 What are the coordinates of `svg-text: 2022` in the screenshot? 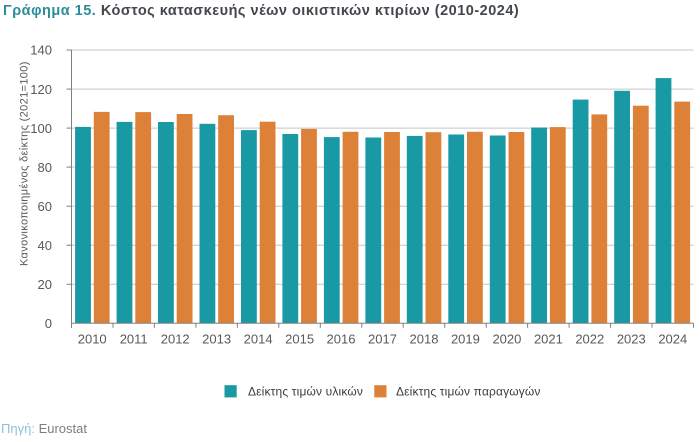 It's located at (589, 339).